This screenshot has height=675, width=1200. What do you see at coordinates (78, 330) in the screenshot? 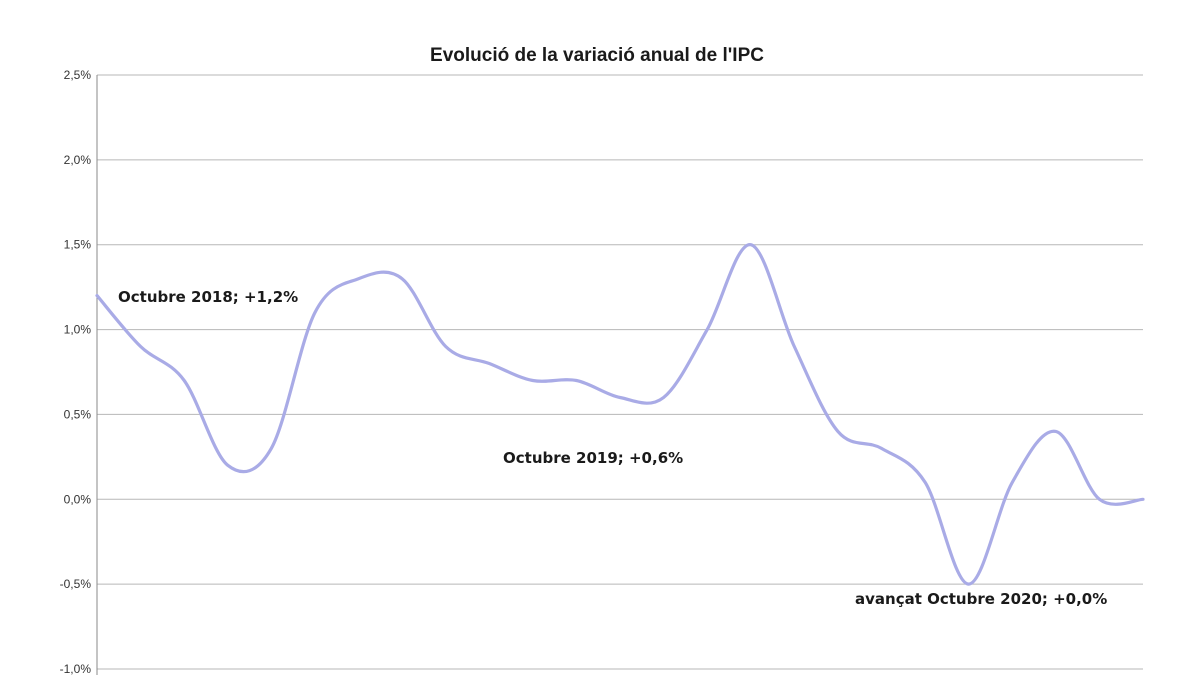
I see `y-tick-label: 1,0%` at bounding box center [78, 330].